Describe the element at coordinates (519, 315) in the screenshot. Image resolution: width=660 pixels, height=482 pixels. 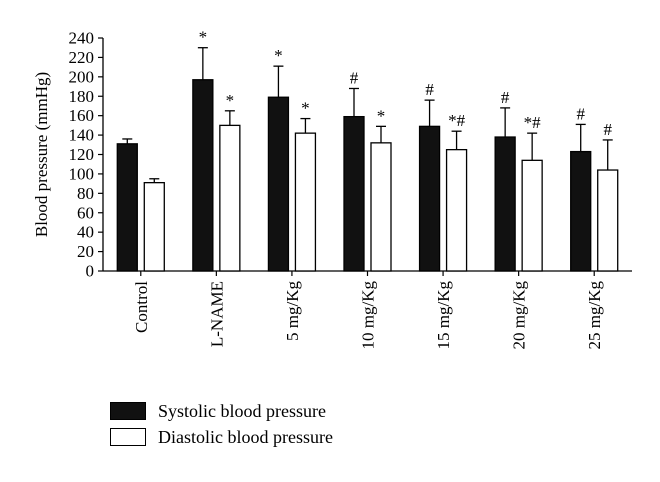
I see `x-tick-label: 20 mg/Kg` at that location.